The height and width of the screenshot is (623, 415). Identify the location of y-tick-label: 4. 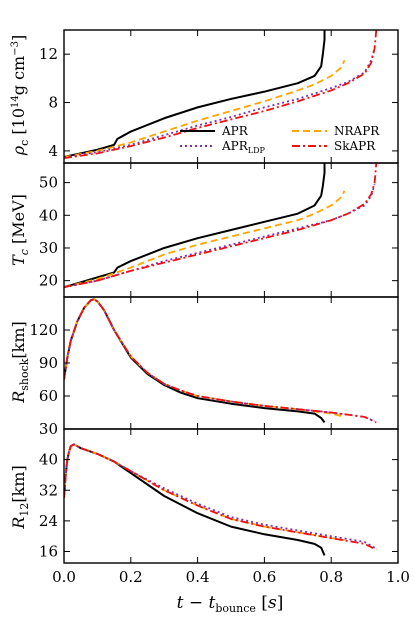
(53, 151).